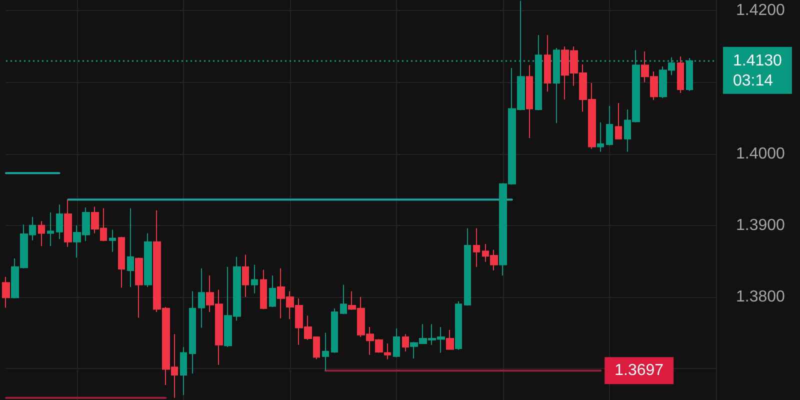 The width and height of the screenshot is (800, 400). What do you see at coordinates (761, 225) in the screenshot?
I see `y-tick-label: 1.3900` at bounding box center [761, 225].